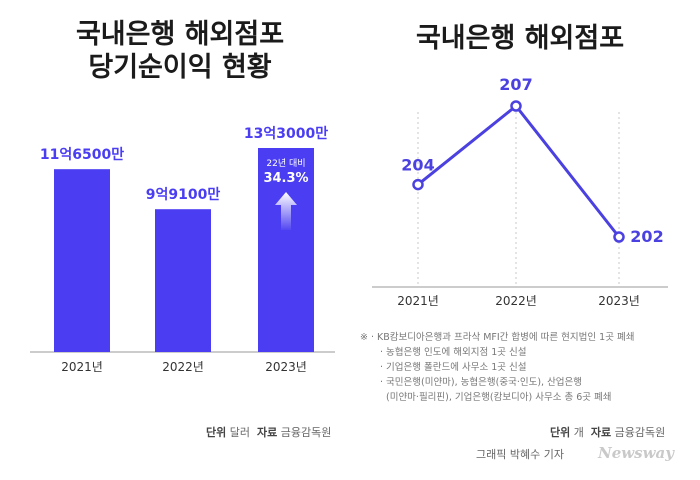  I want to click on note-item: · 기업은행 폴란드에 사무소 1곳 신설, so click(453, 367).